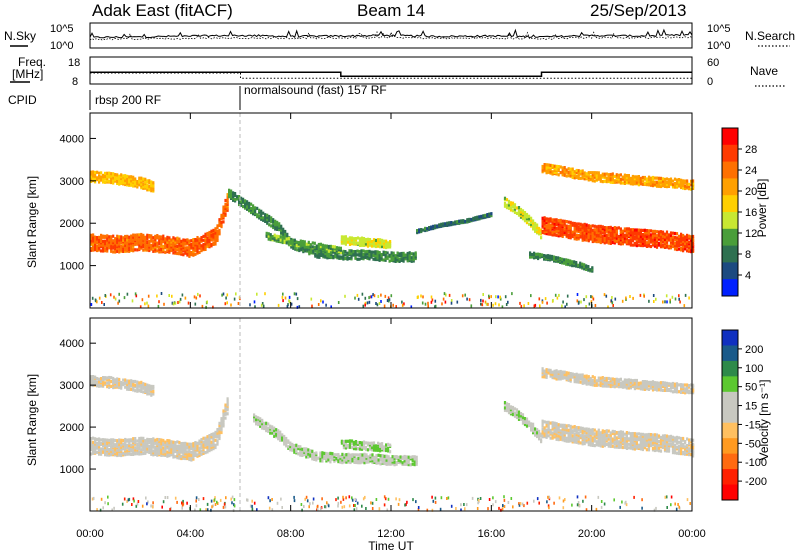  Describe the element at coordinates (764, 71) in the screenshot. I see `nave-label: Nave` at that location.